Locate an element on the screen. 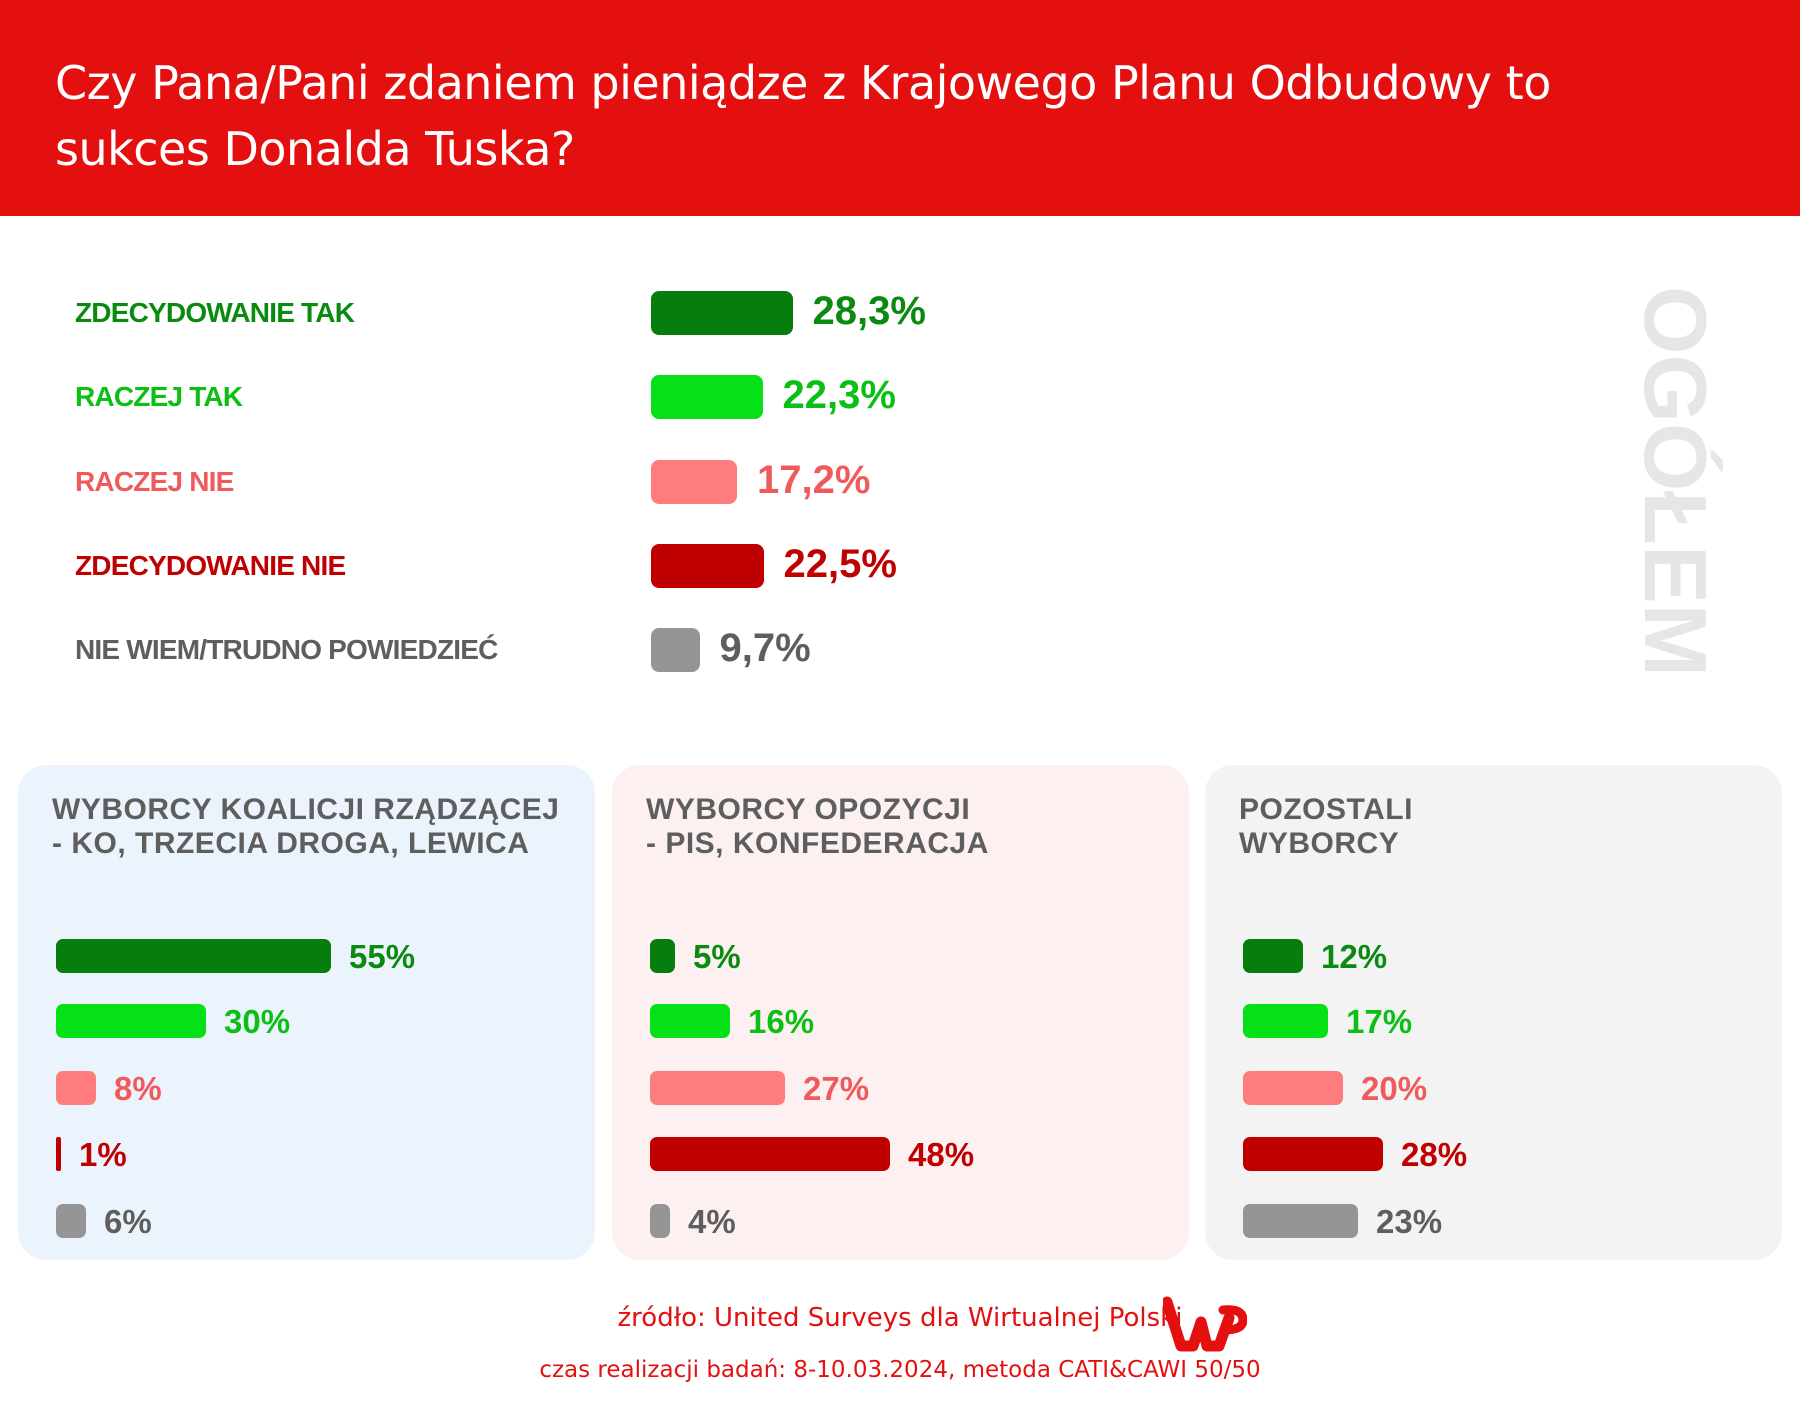 This screenshot has width=1800, height=1425. panel-value-label: 20% is located at coordinates (1394, 1088).